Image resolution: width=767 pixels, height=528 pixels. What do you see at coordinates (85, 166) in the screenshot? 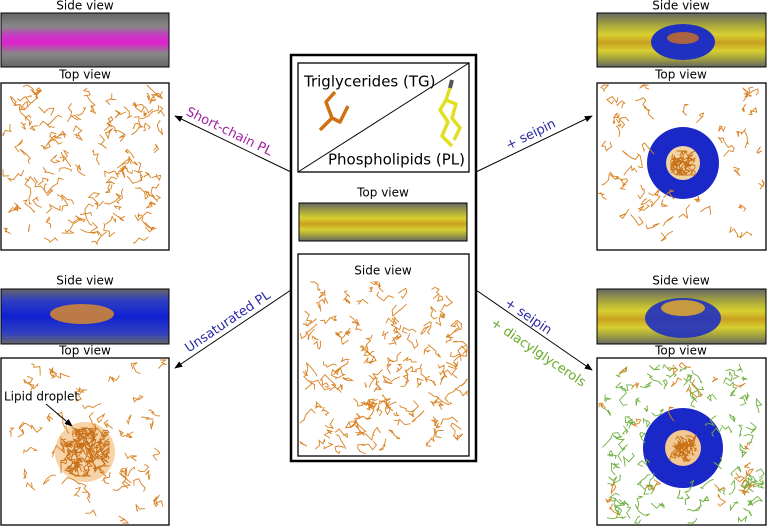
I see `top-image` at bounding box center [85, 166].